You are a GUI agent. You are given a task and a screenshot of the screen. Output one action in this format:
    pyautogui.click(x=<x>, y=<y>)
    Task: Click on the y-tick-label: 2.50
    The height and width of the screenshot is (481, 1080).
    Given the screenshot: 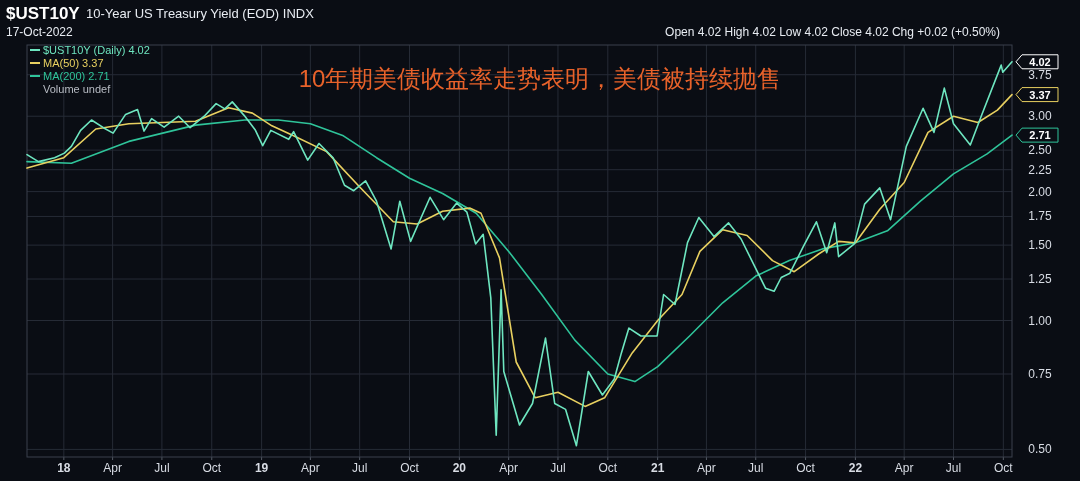 What is the action you would take?
    pyautogui.click(x=1040, y=150)
    